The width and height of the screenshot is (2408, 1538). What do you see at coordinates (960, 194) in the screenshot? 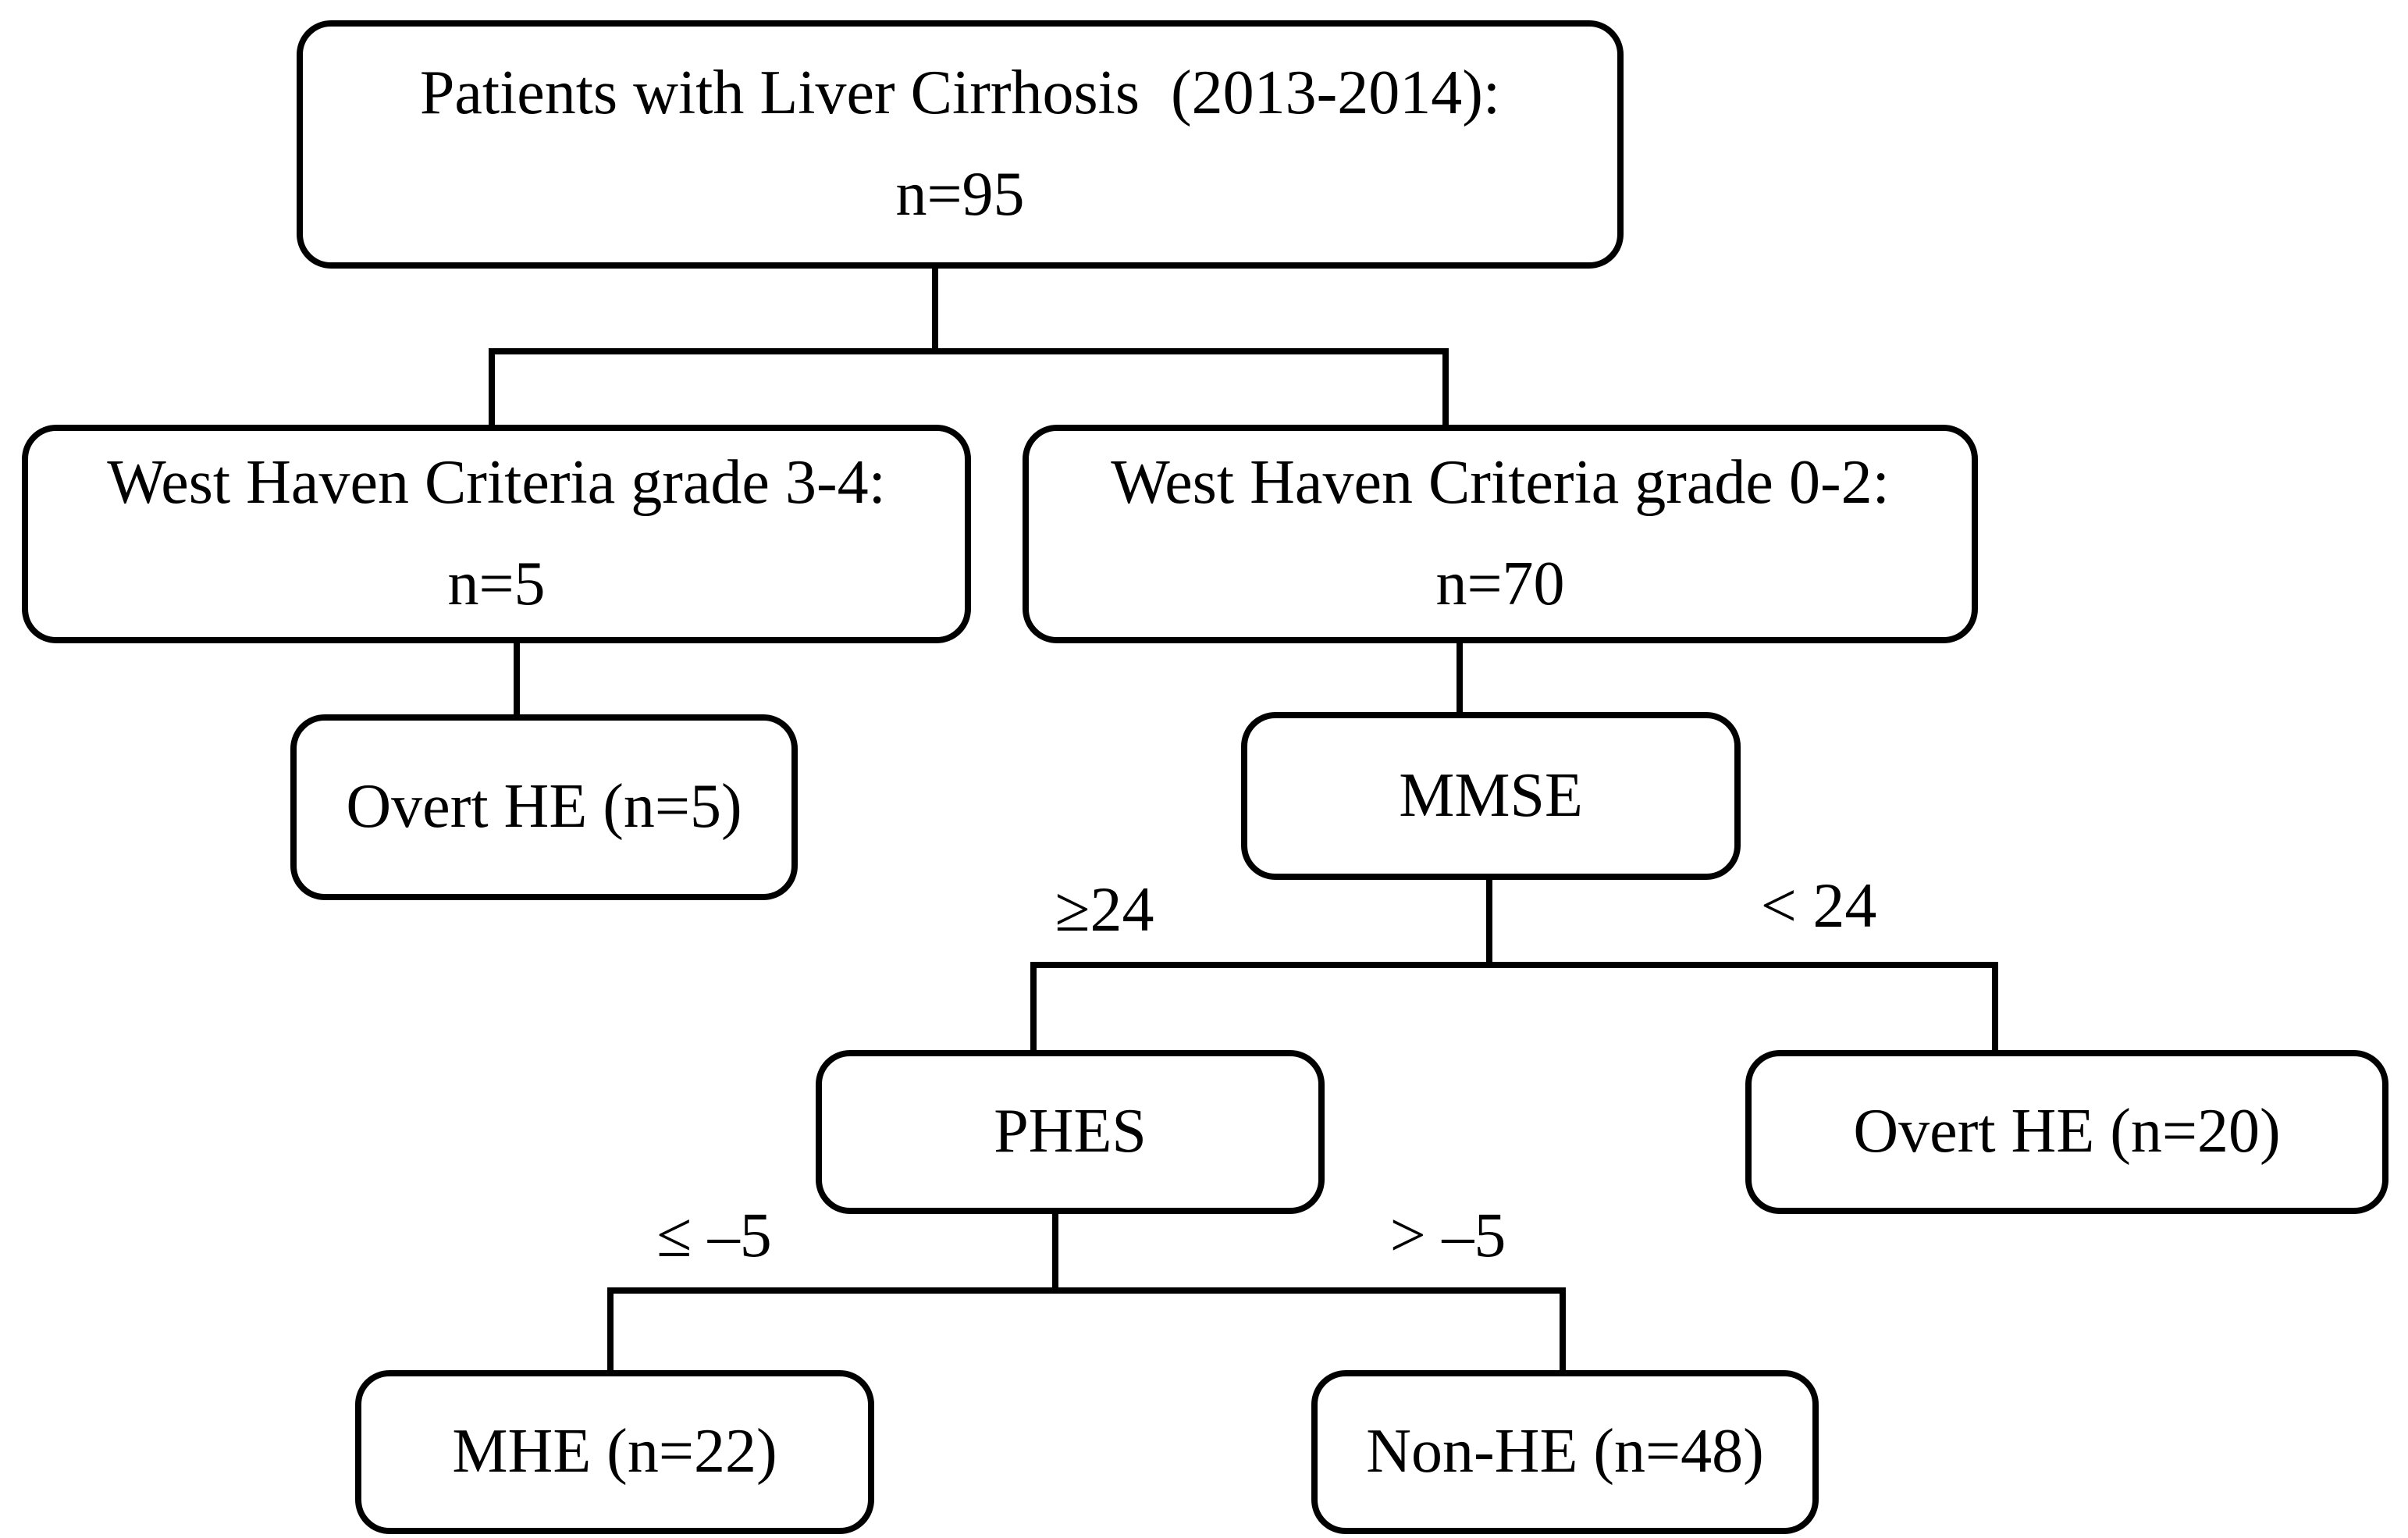
I see `node-patients-liver-cirrhosis-line2: n=95` at bounding box center [960, 194].